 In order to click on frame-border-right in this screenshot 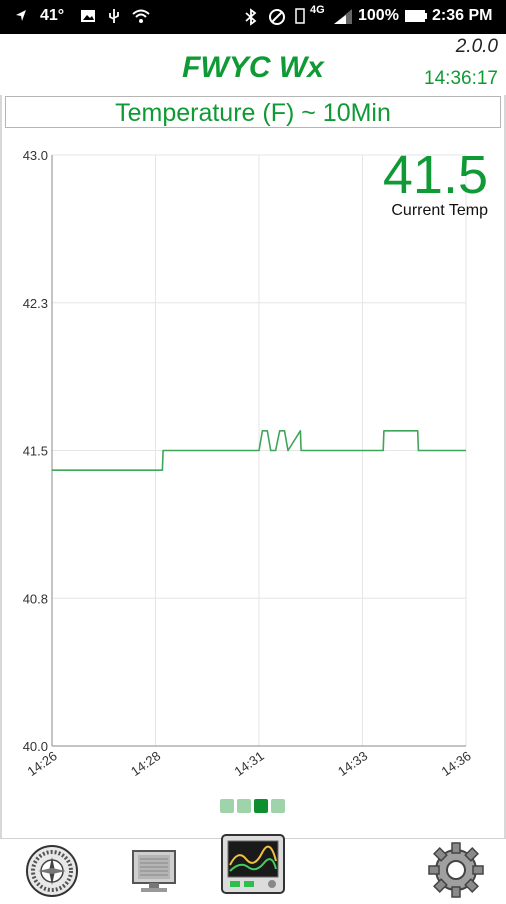, I will do `click(505, 467)`.